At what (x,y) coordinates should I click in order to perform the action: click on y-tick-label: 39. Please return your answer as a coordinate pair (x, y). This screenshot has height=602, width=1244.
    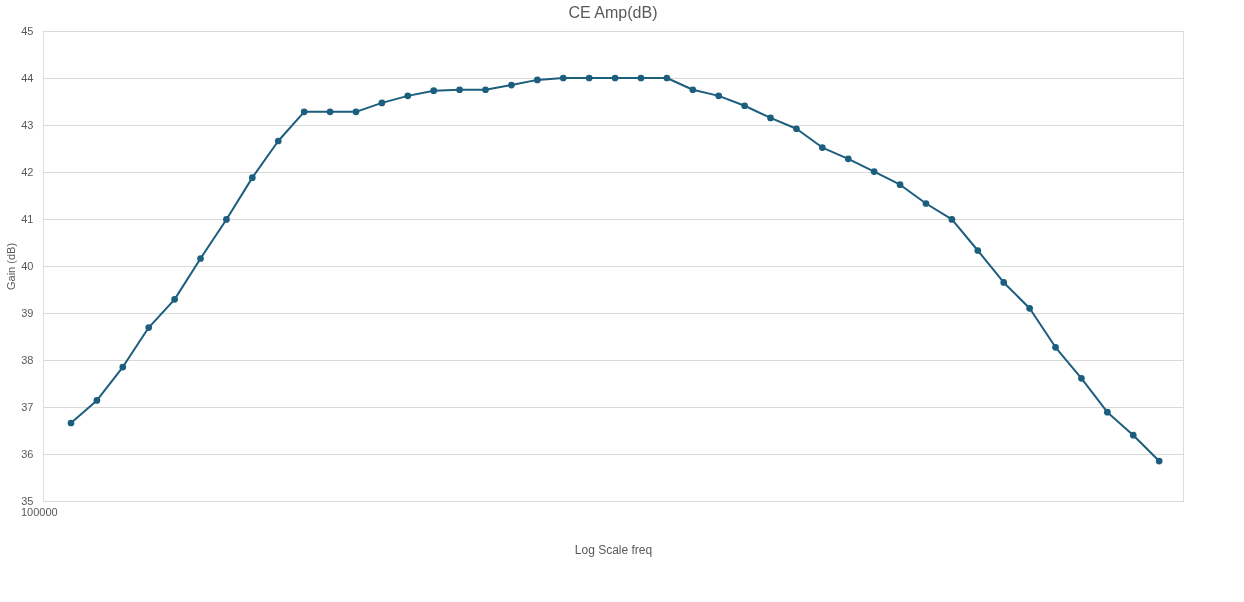
    Looking at the image, I should click on (27, 312).